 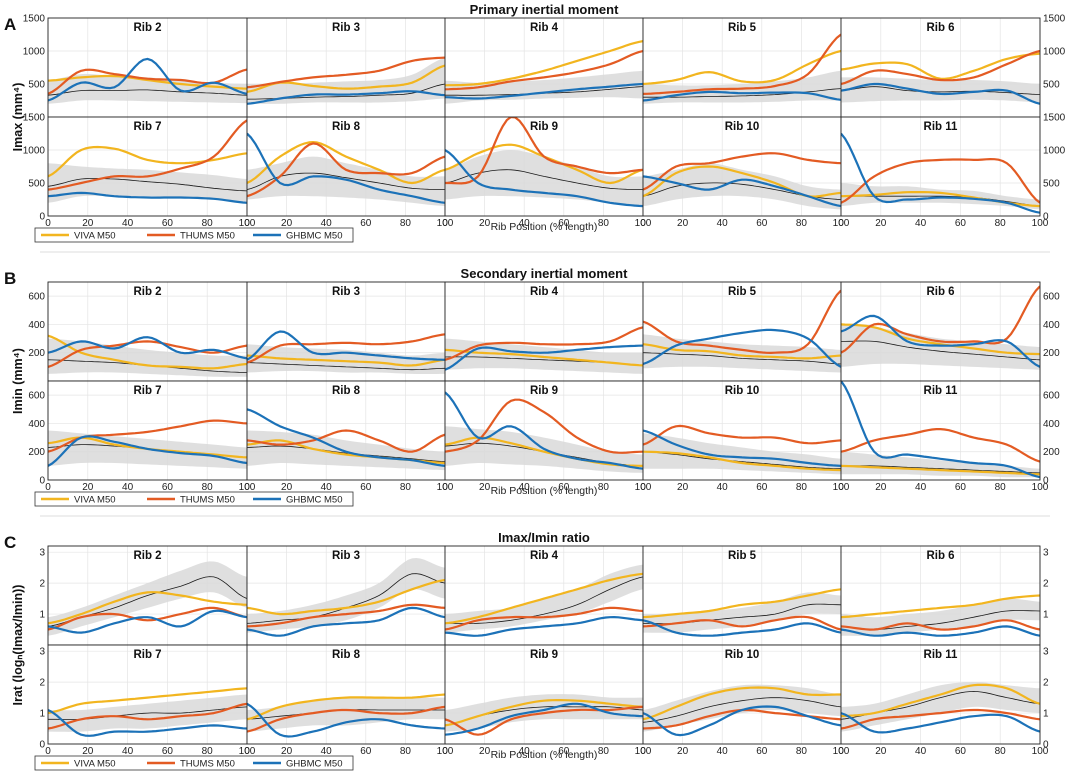 What do you see at coordinates (42, 652) in the screenshot?
I see `y-tick-label: 3` at bounding box center [42, 652].